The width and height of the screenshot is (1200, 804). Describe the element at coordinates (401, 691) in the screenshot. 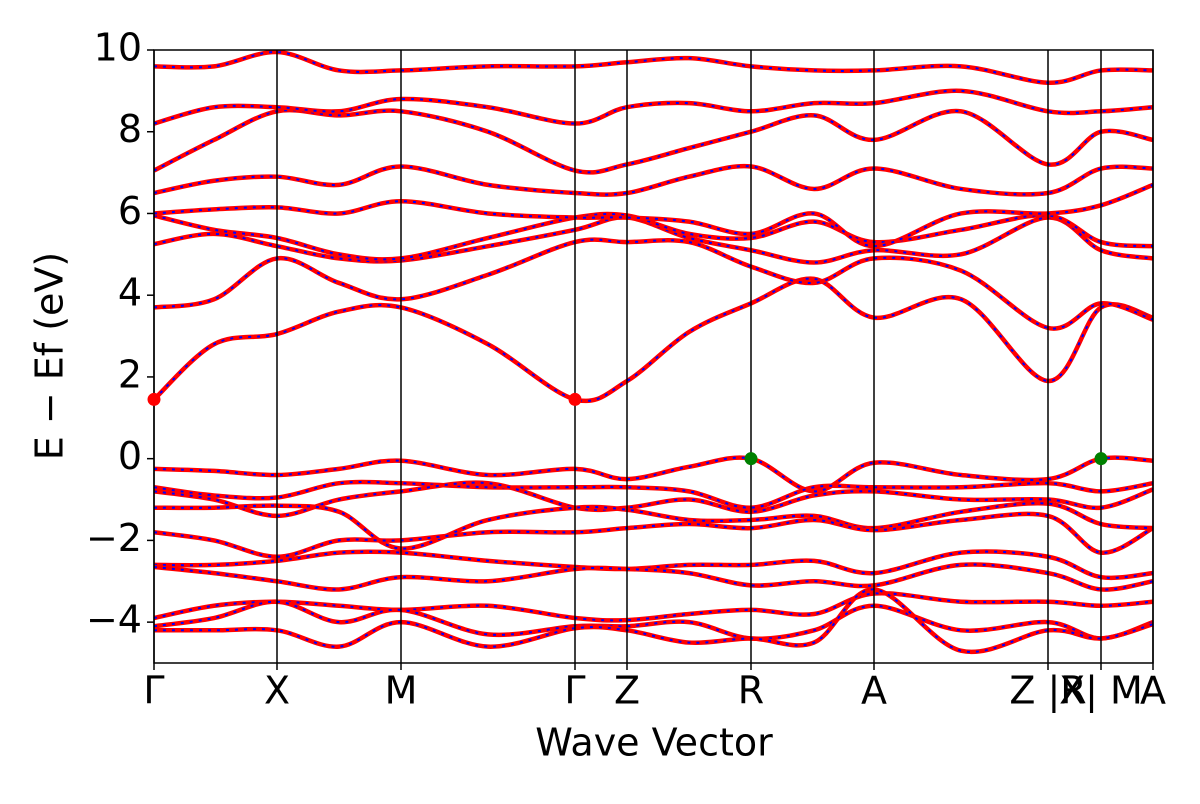

I see `x-tick-label: M` at that location.